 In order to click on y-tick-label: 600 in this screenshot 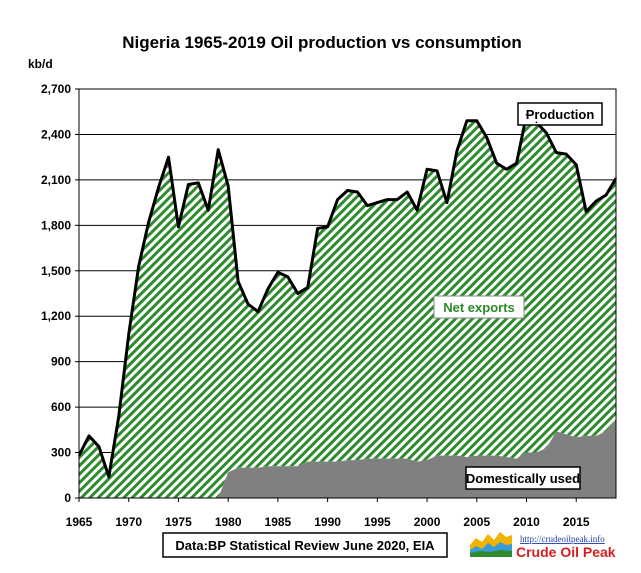, I will do `click(61, 407)`.